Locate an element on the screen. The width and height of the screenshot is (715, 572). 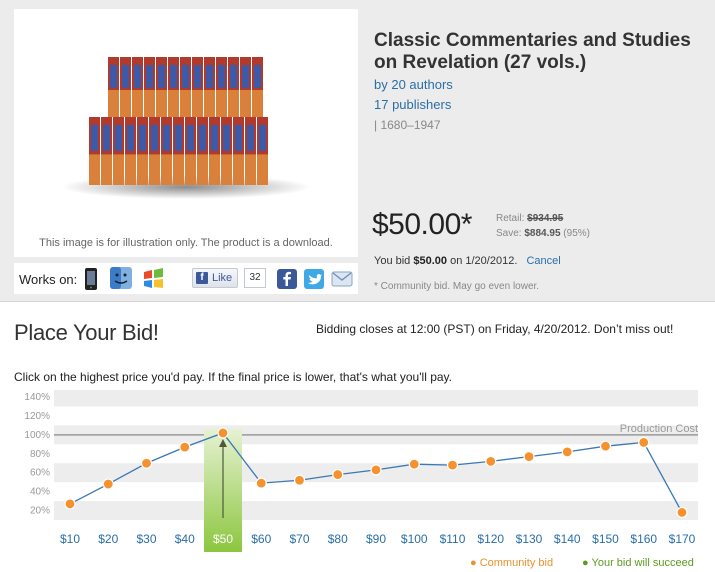
authors-link: by 20 authors is located at coordinates (413, 84).